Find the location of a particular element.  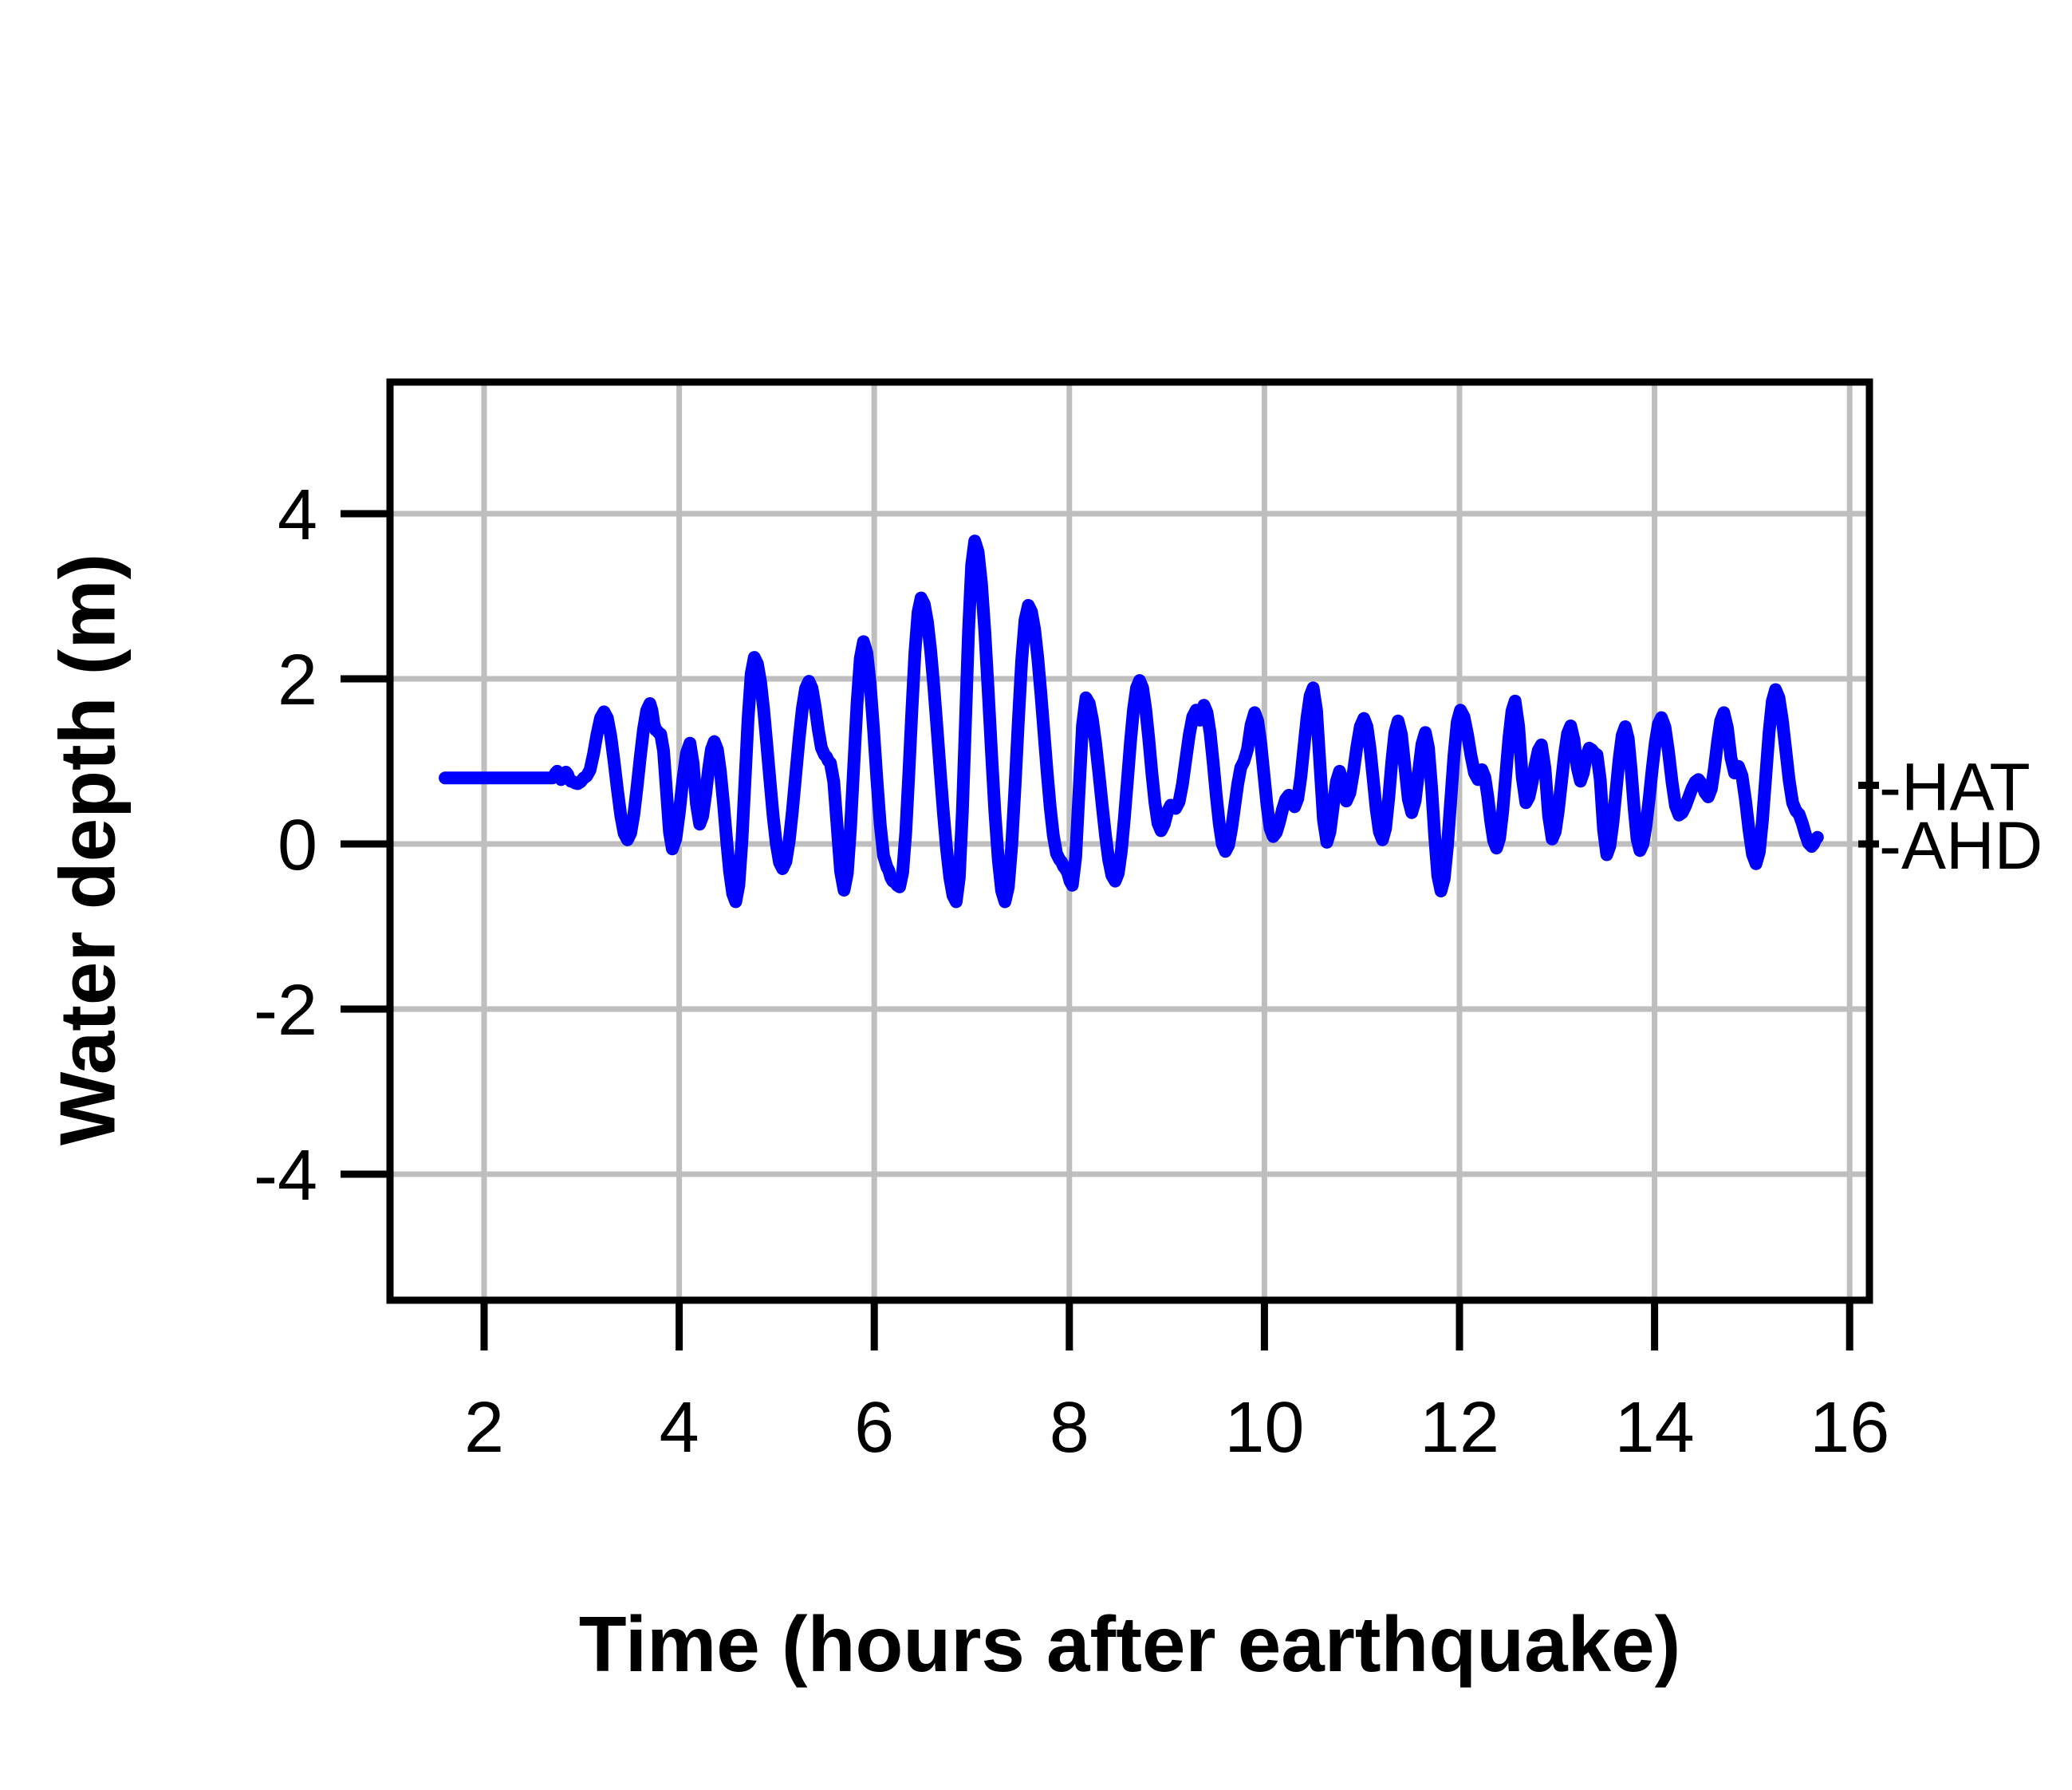

ref-label-ahd: -AHD is located at coordinates (1960, 845).